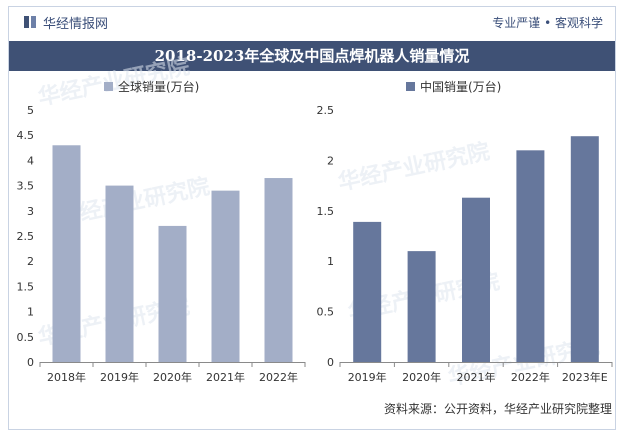 This screenshot has height=436, width=626. I want to click on legend-label: 中国销量(万台), so click(460, 86).